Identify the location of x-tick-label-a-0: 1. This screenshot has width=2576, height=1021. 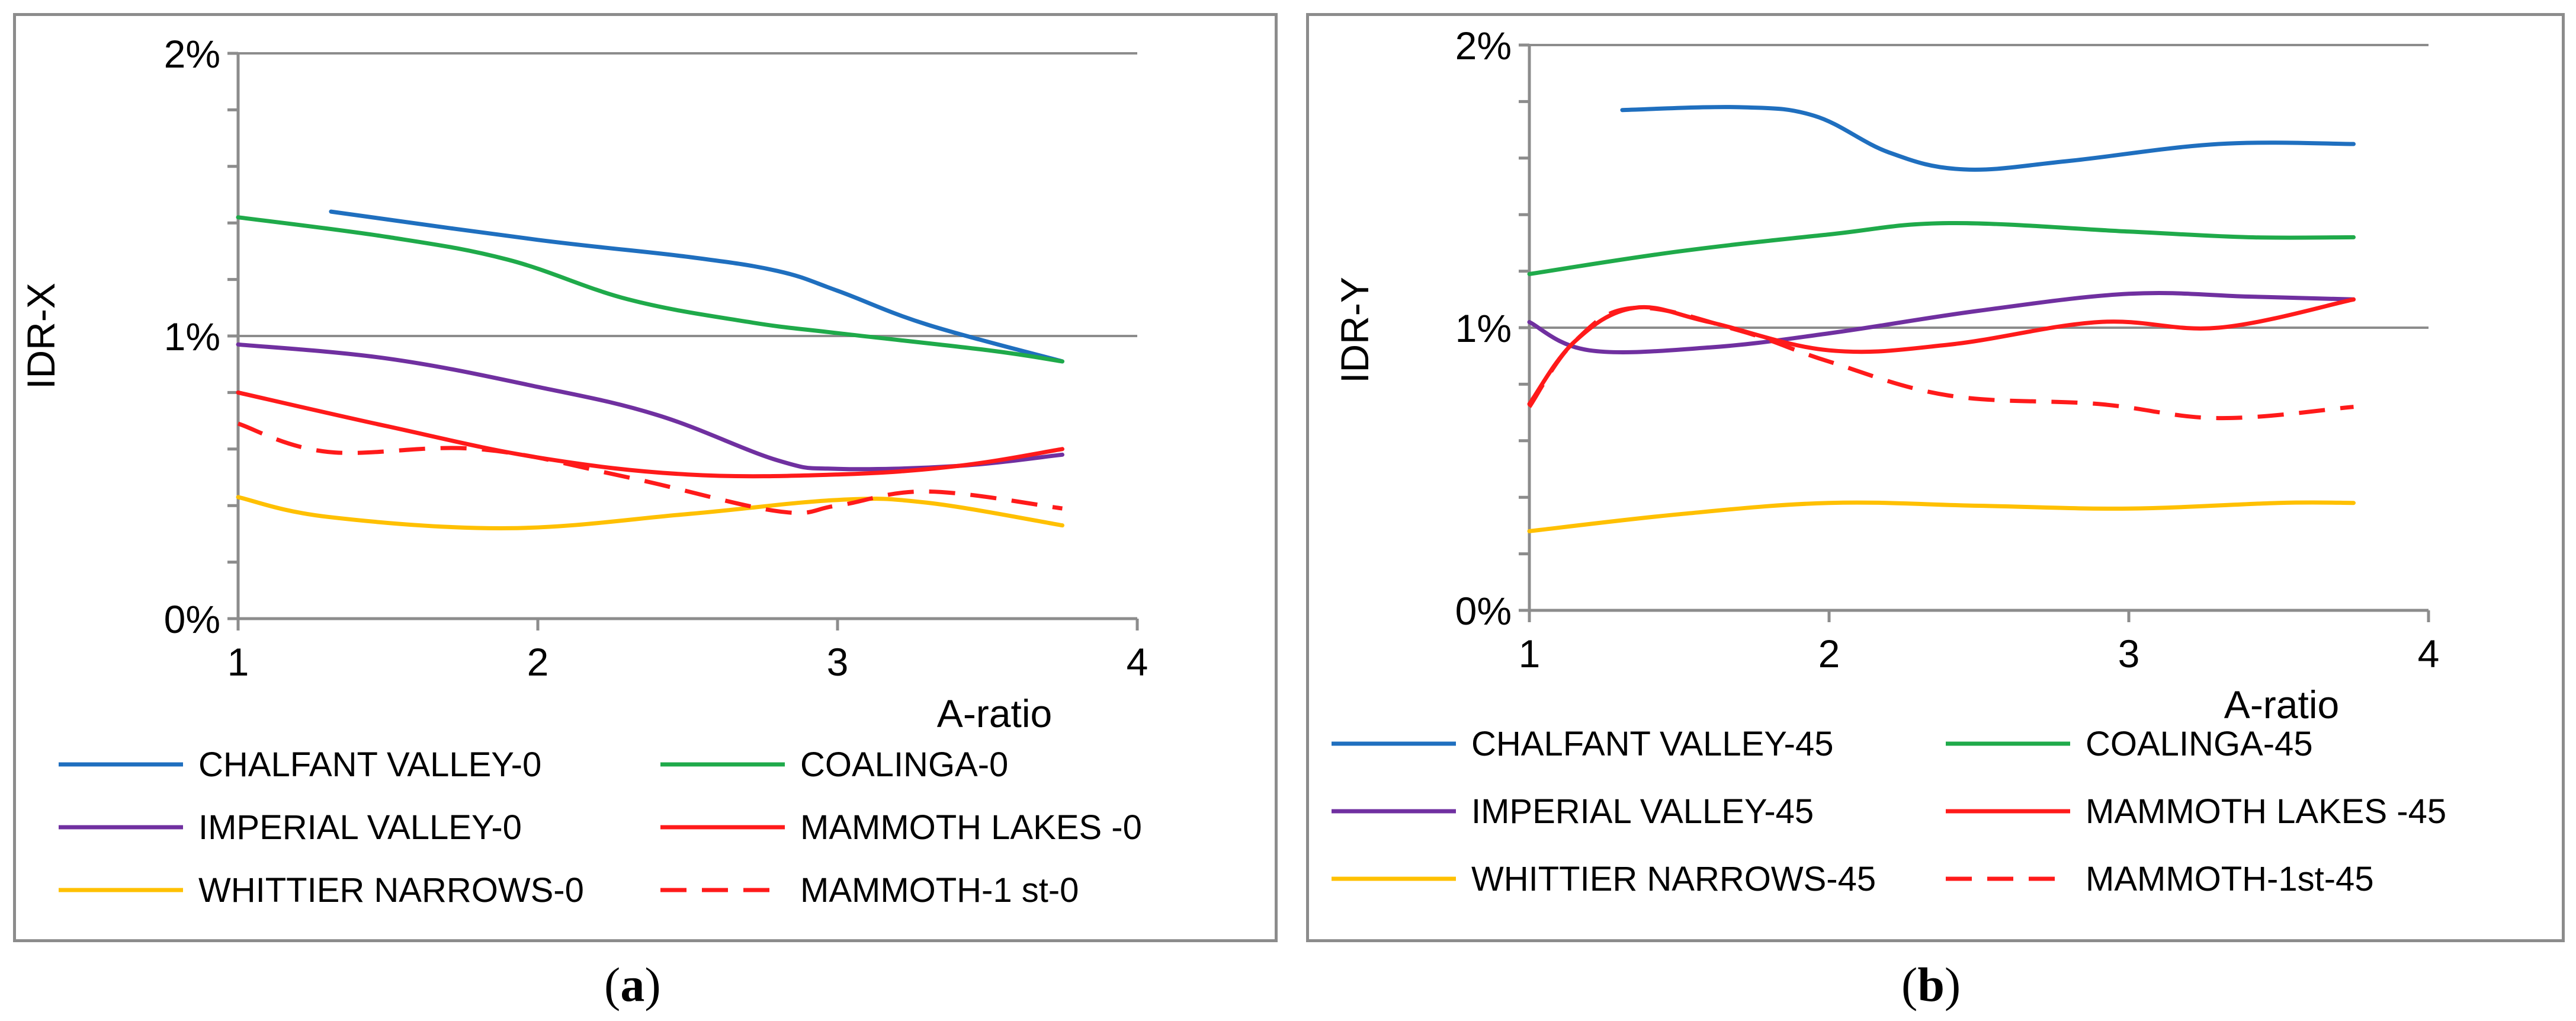
(238, 662).